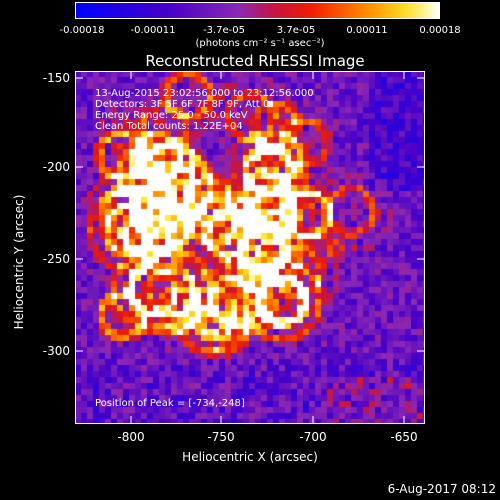 This screenshot has height=500, width=500. I want to click on time-range-label: 13-Aug-2015 23:02:56.000 to 23:12:56.000, so click(204, 93).